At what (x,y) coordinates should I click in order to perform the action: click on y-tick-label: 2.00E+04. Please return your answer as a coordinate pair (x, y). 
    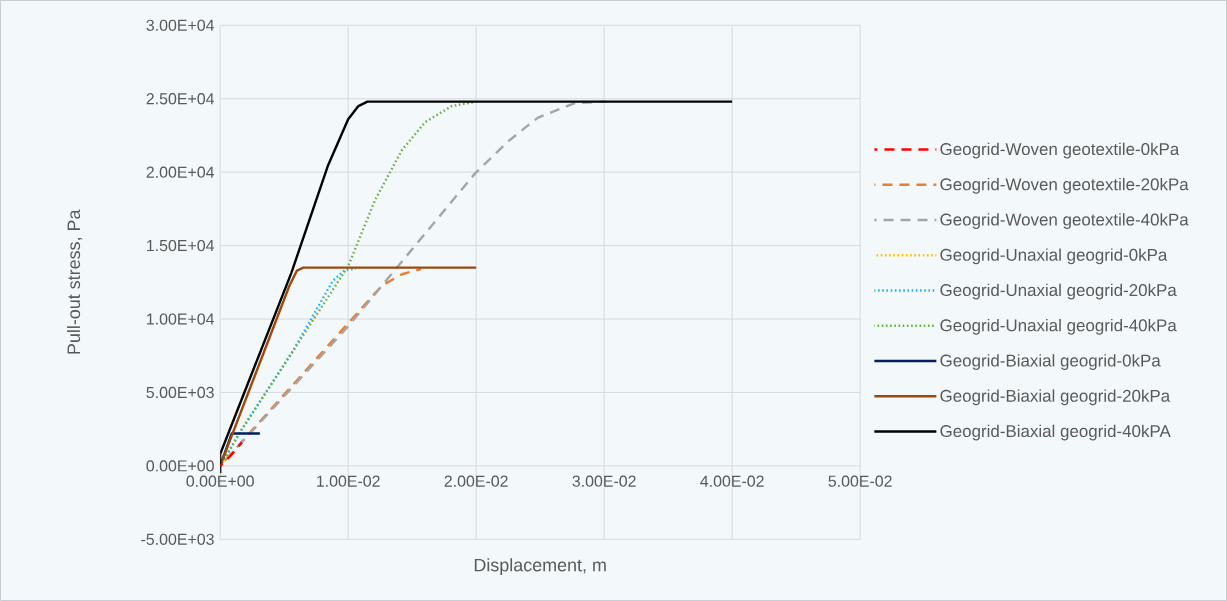
    Looking at the image, I should click on (180, 172).